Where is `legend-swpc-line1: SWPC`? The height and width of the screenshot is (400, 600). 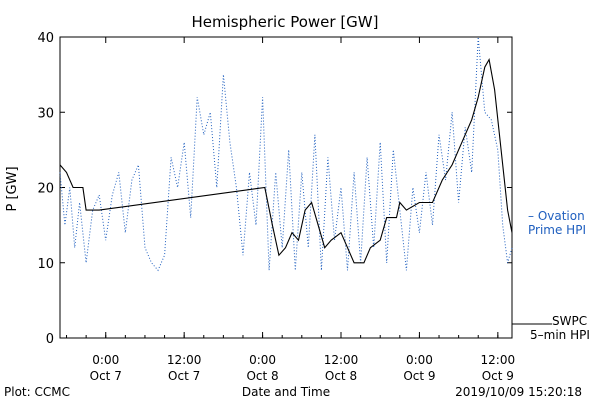
legend-swpc-line1: SWPC is located at coordinates (569, 321).